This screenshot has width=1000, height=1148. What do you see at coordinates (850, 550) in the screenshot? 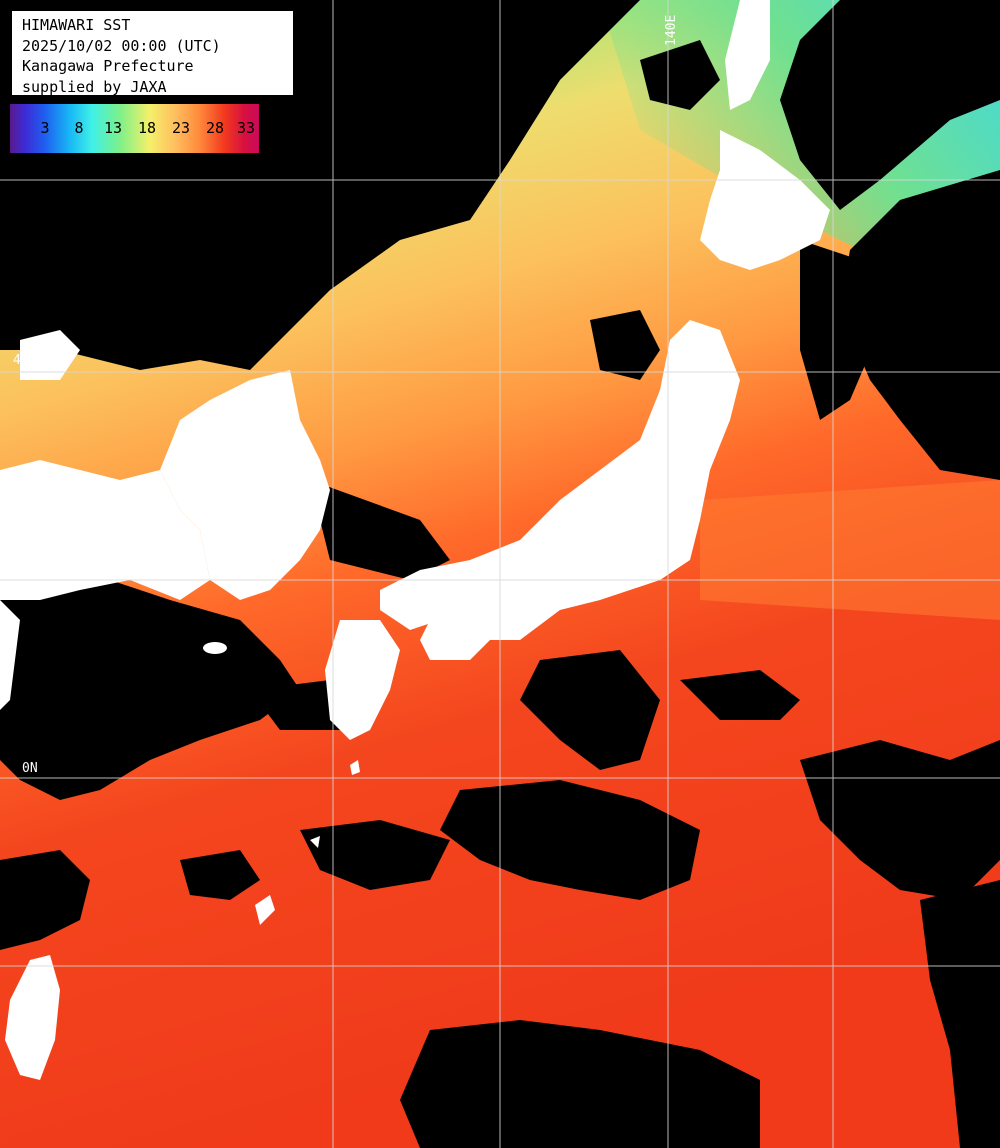
I see `east-warm-band` at bounding box center [850, 550].